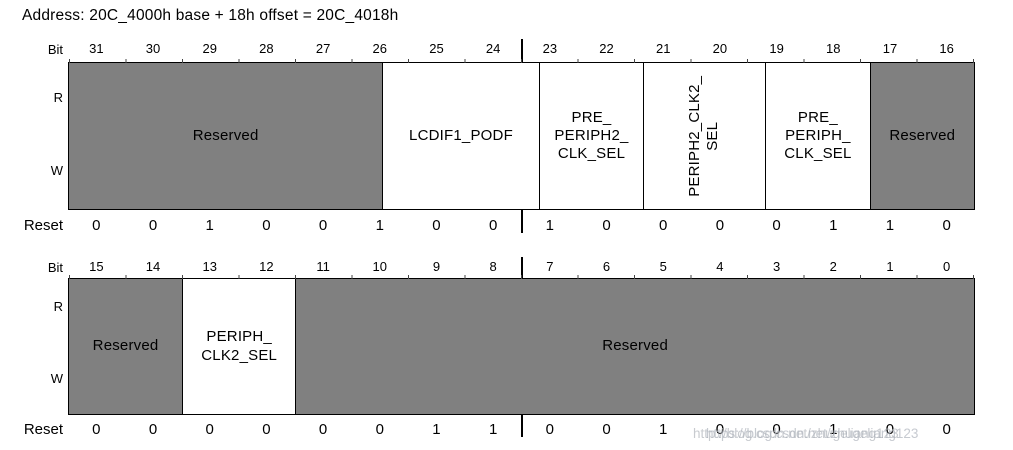 Image resolution: width=1013 pixels, height=450 pixels. I want to click on reset-bit-19: 0, so click(776, 225).